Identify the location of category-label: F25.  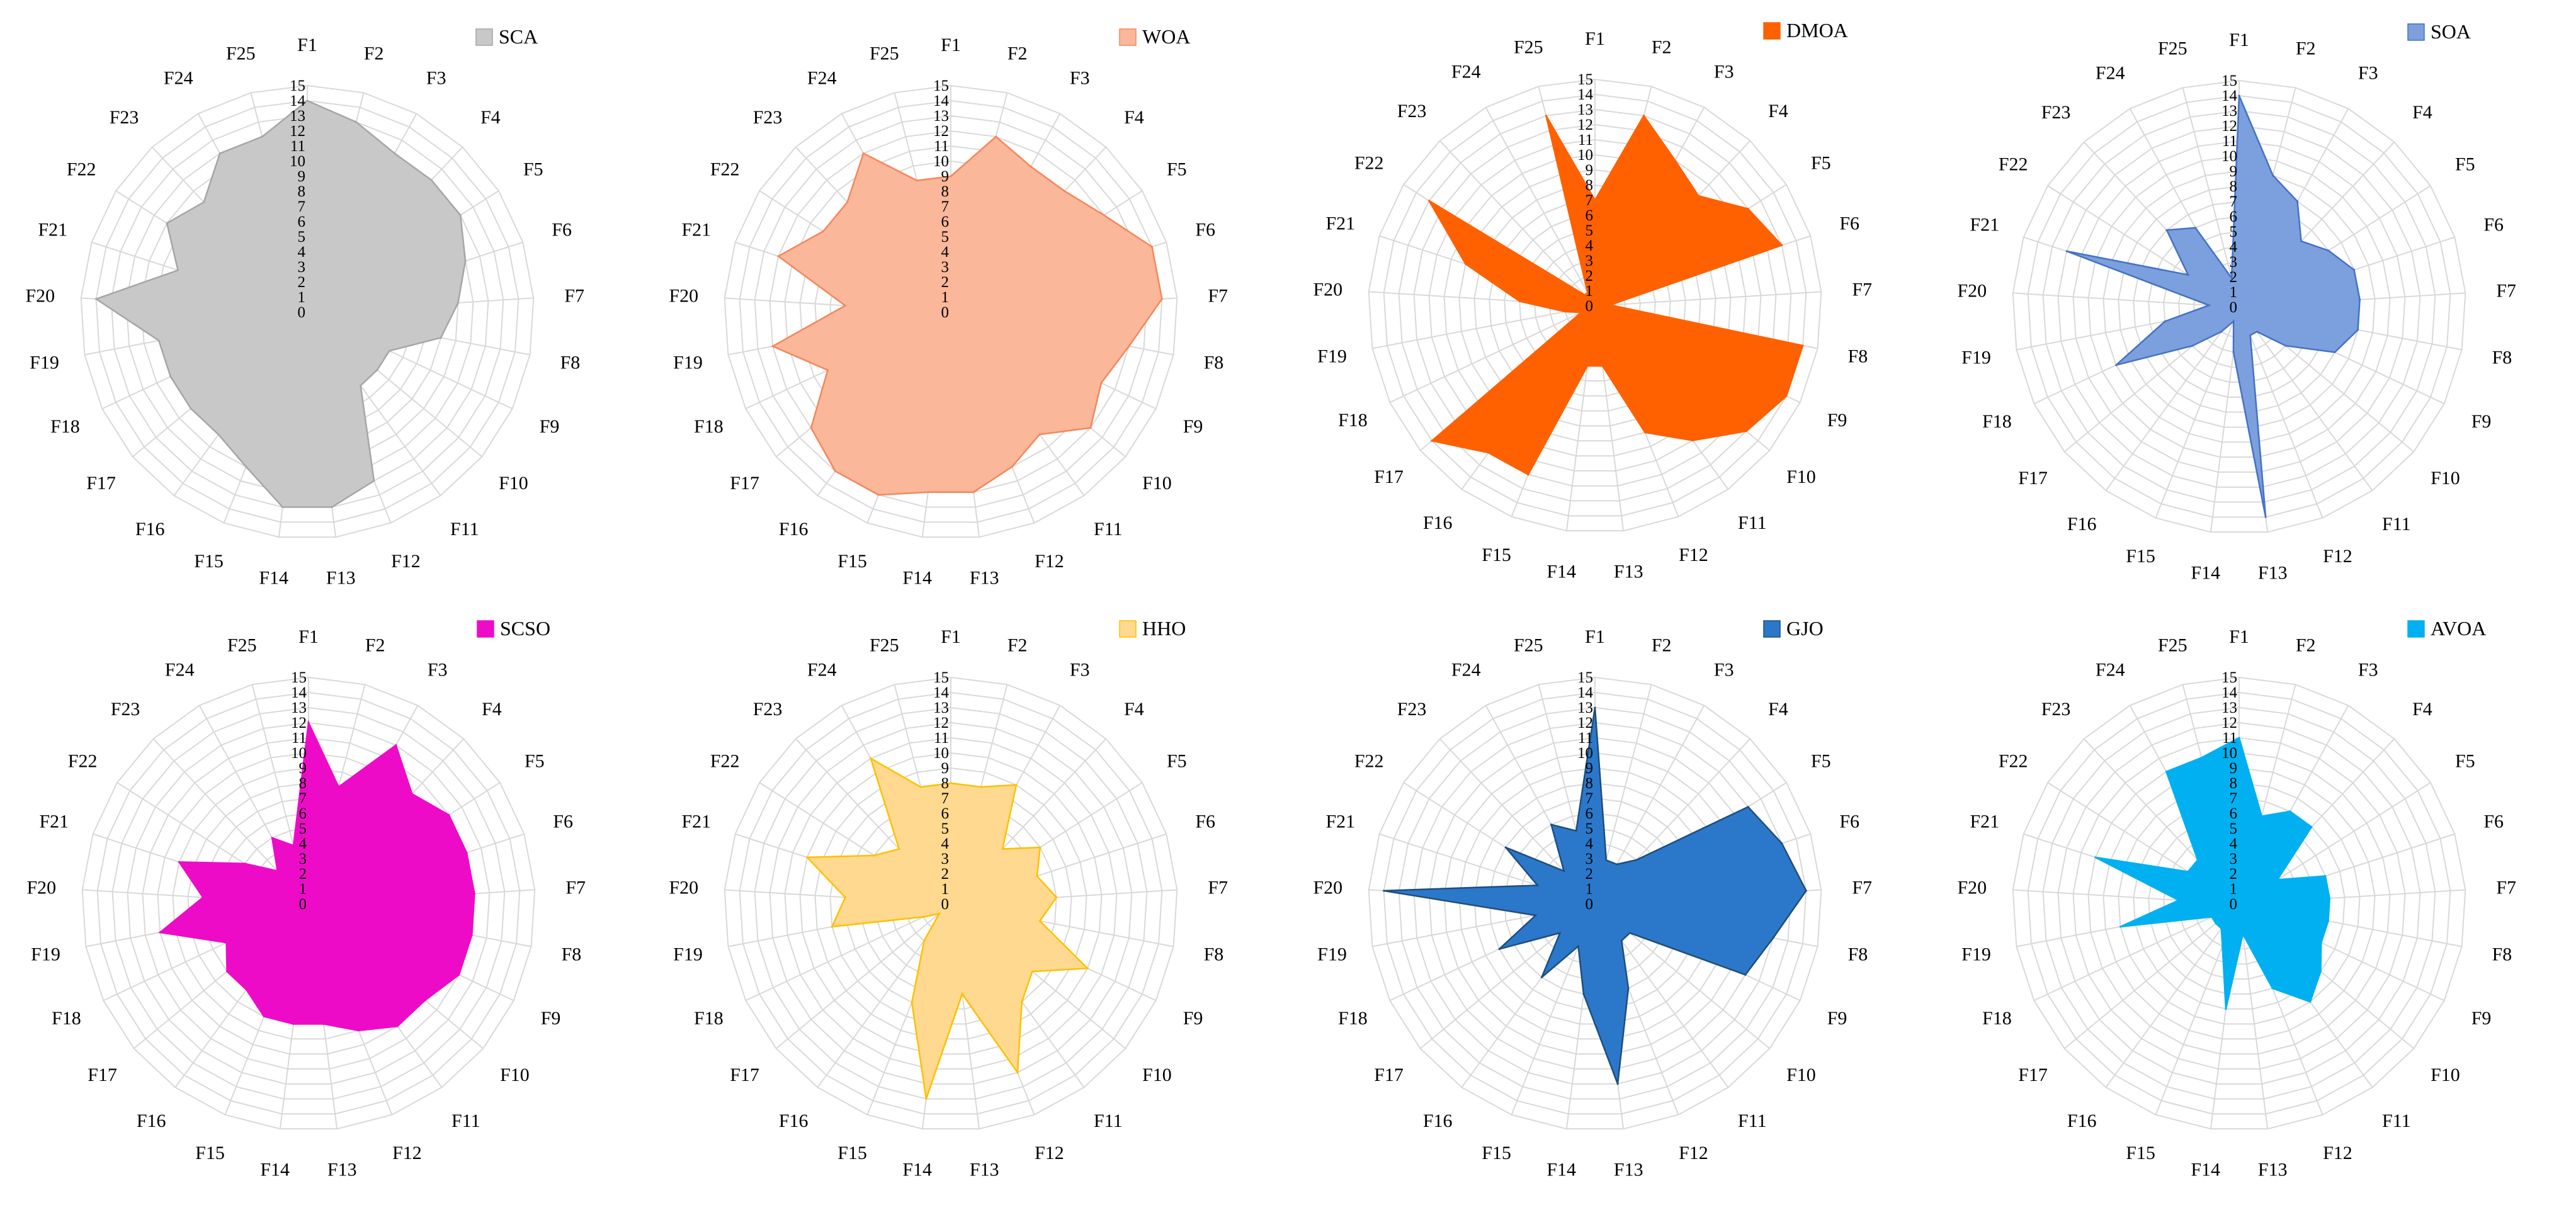
(2172, 48).